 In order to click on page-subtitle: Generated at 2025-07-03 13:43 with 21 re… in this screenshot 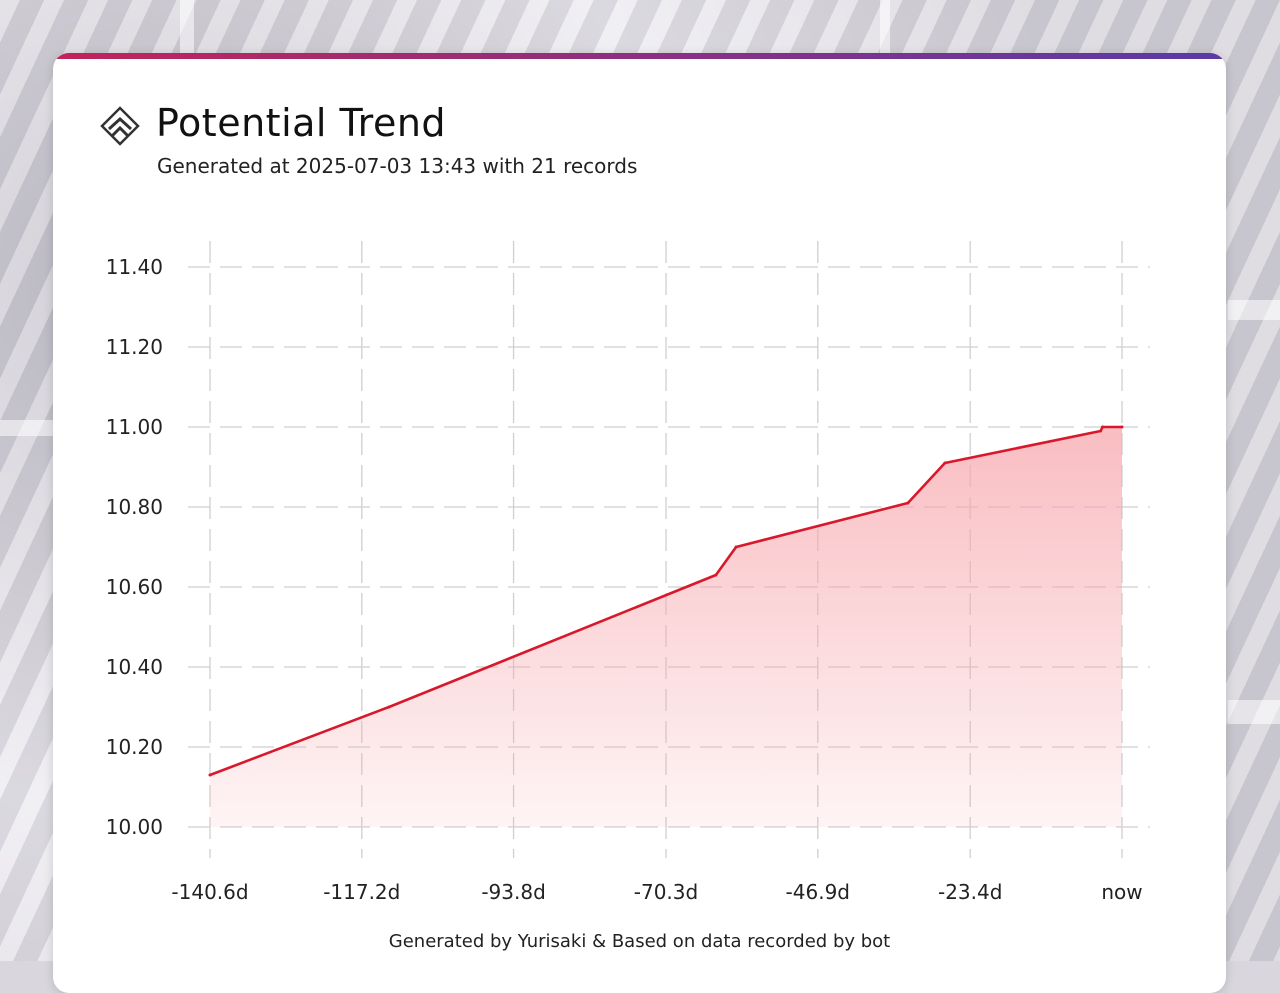, I will do `click(397, 166)`.